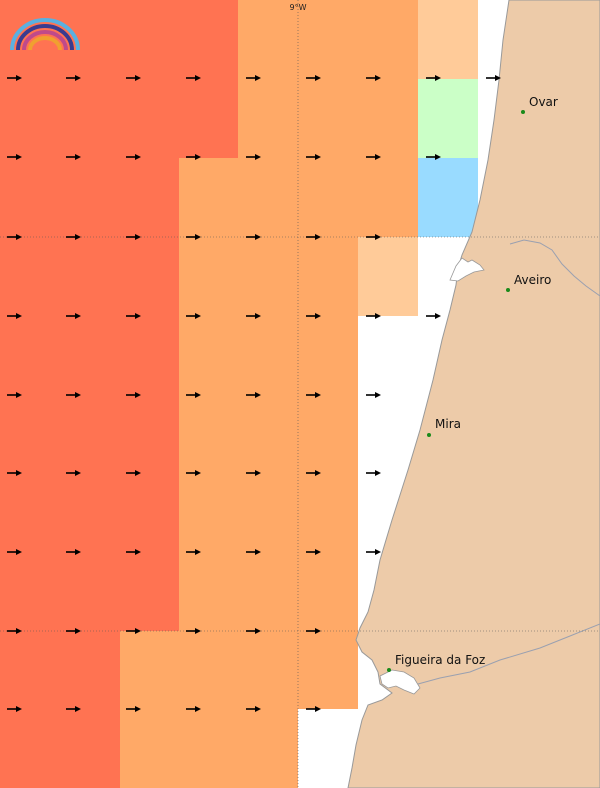  What do you see at coordinates (298, 197) in the screenshot?
I see `cell-orange-upper` at bounding box center [298, 197].